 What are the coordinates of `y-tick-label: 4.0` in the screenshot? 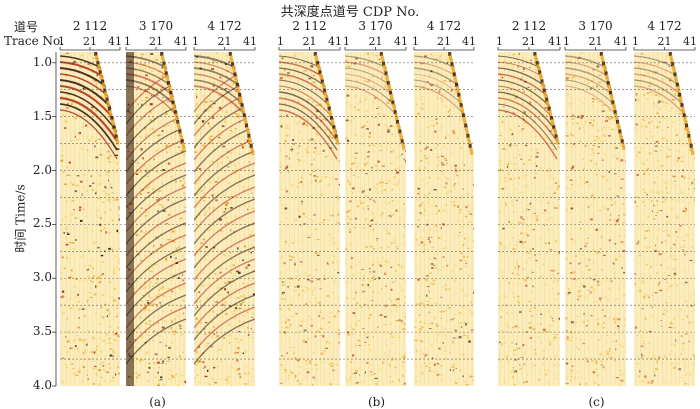 It's located at (42, 385).